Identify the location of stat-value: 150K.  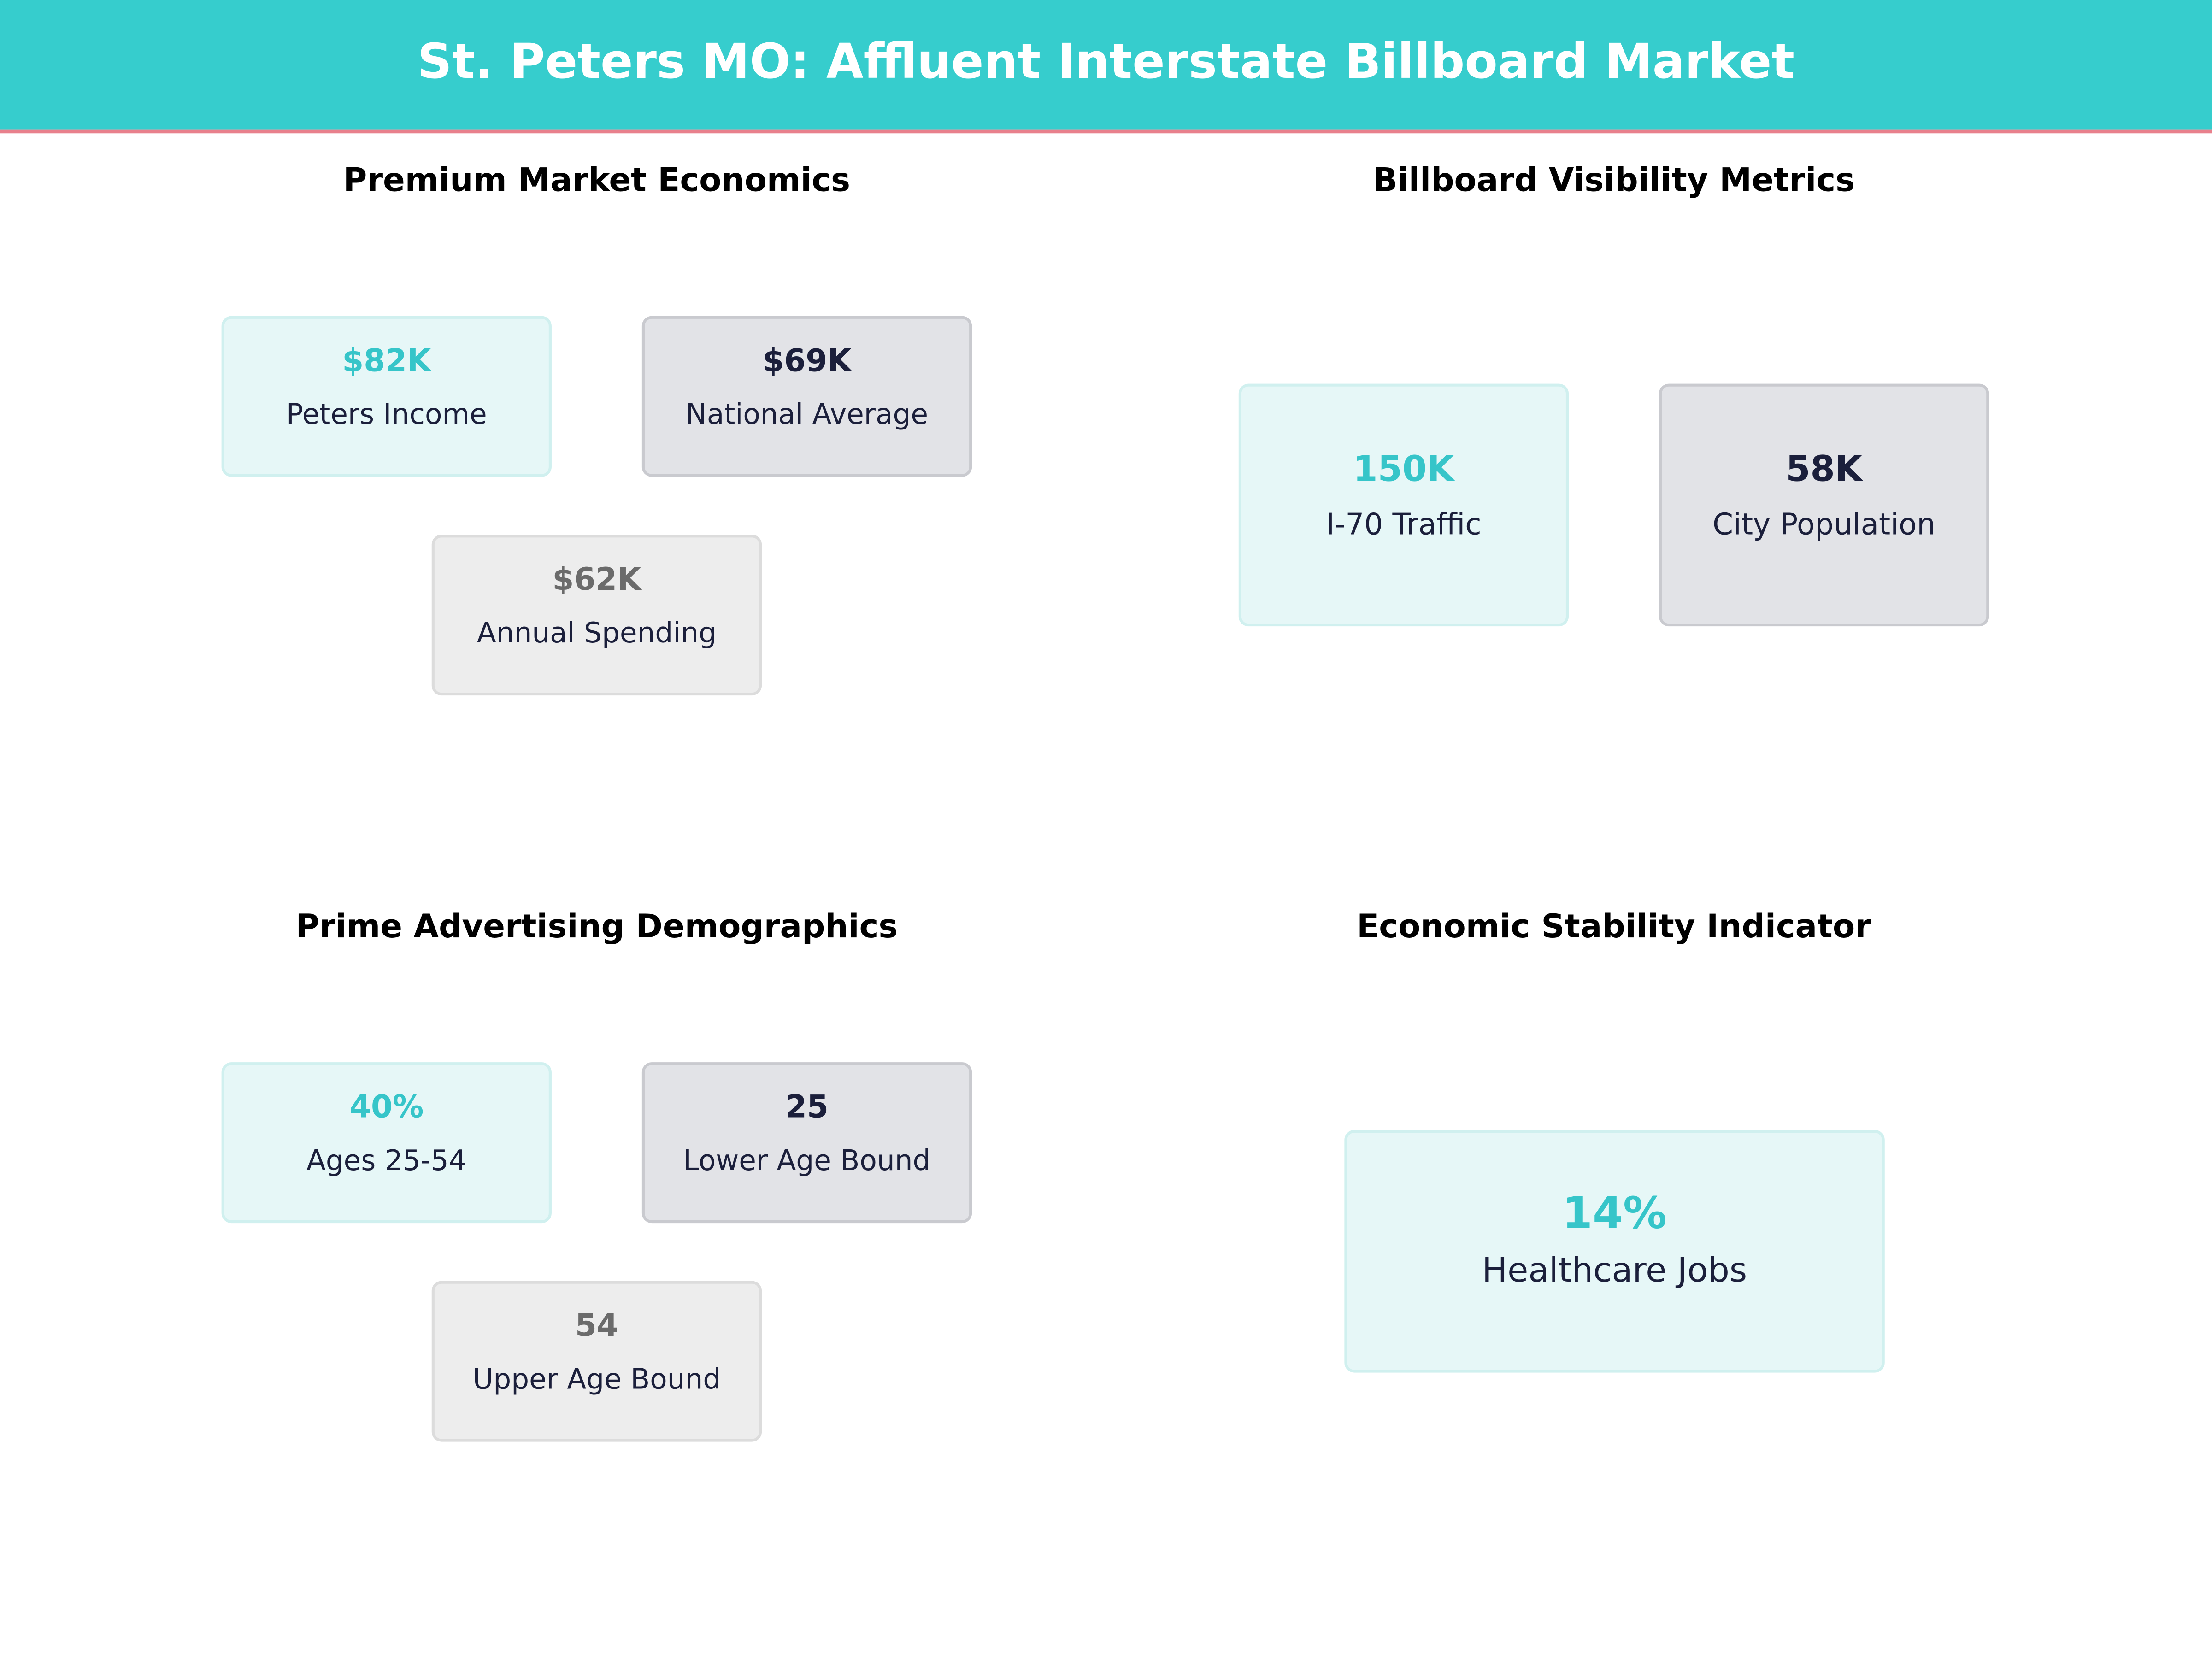
(1404, 468).